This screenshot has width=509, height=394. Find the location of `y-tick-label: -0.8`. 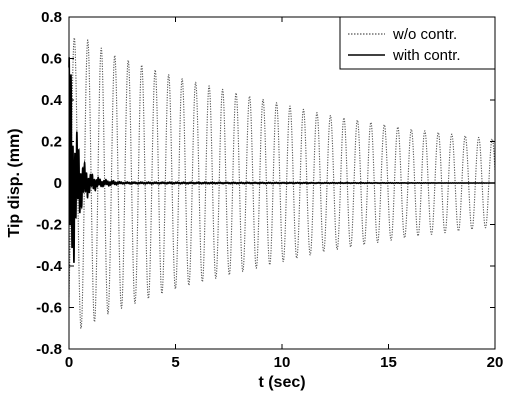

y-tick-label: -0.8 is located at coordinates (49, 349).